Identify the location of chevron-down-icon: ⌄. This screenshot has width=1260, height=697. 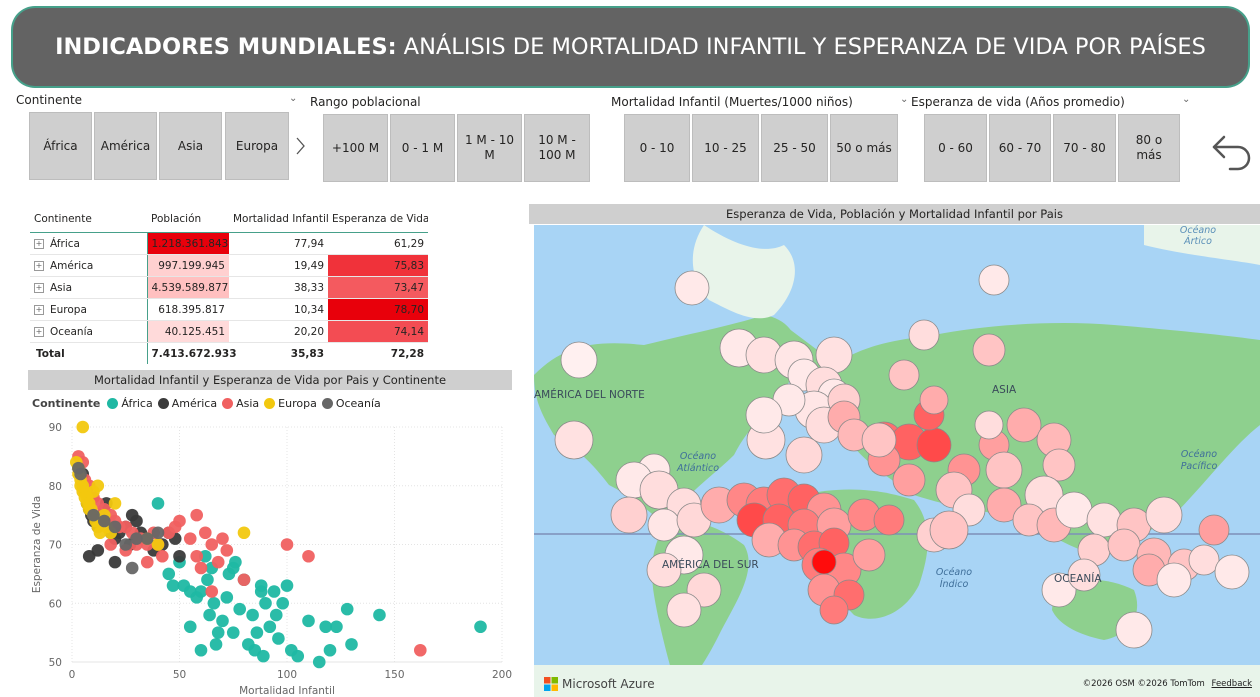
(293, 98).